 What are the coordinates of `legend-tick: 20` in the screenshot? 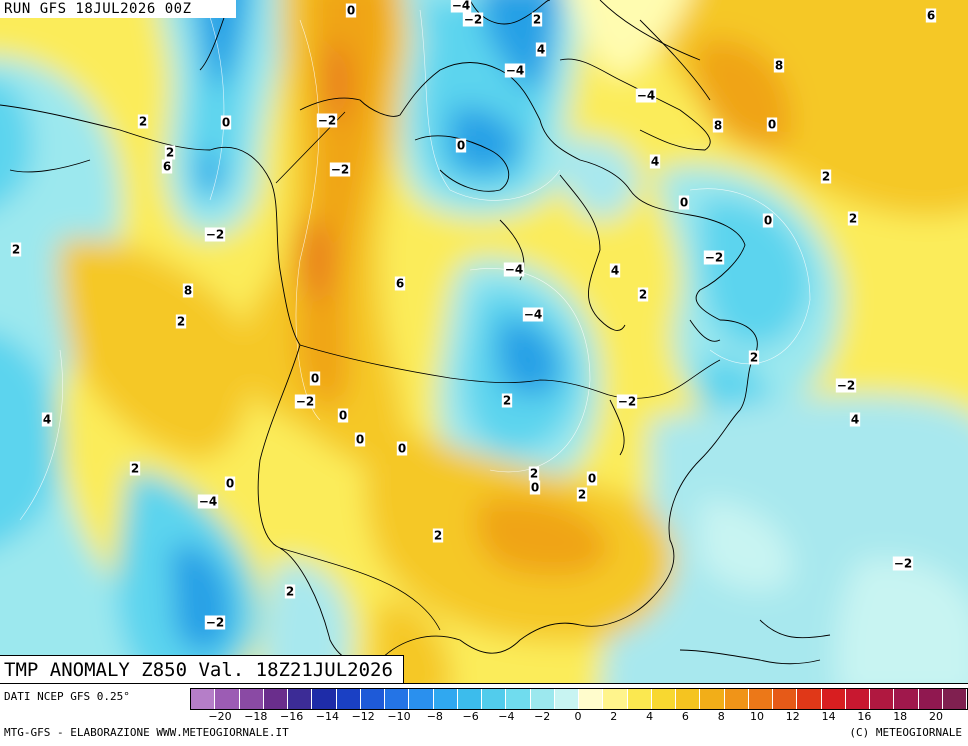 It's located at (936, 716).